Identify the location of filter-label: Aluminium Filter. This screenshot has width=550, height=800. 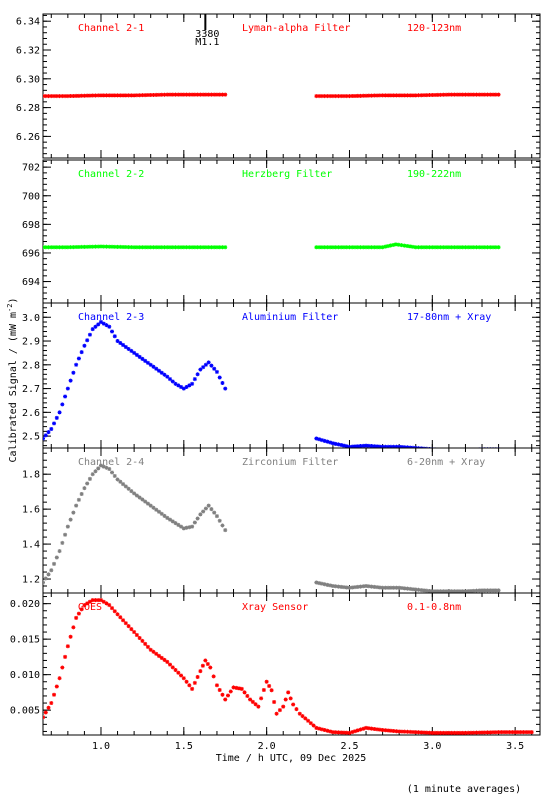
(290, 317).